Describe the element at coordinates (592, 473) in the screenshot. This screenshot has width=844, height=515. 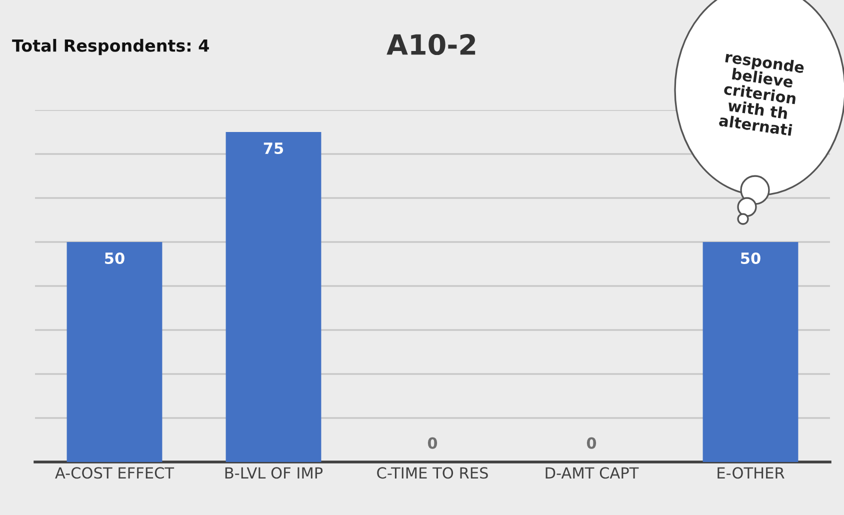
I see `x-tick-label: D-AMT CAPT` at that location.